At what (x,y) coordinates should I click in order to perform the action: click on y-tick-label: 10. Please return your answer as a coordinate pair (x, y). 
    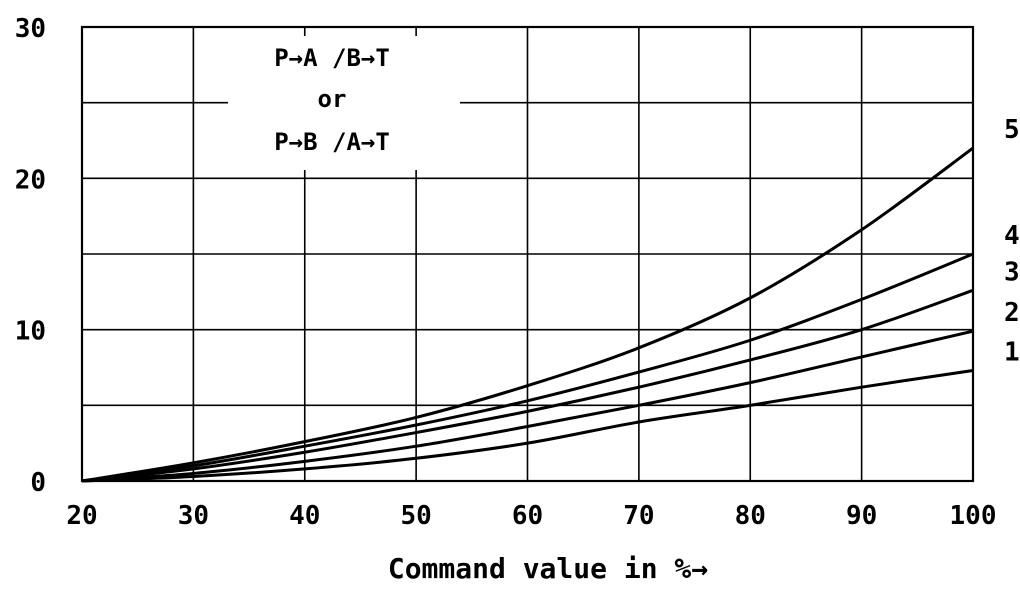
    Looking at the image, I should click on (30, 332).